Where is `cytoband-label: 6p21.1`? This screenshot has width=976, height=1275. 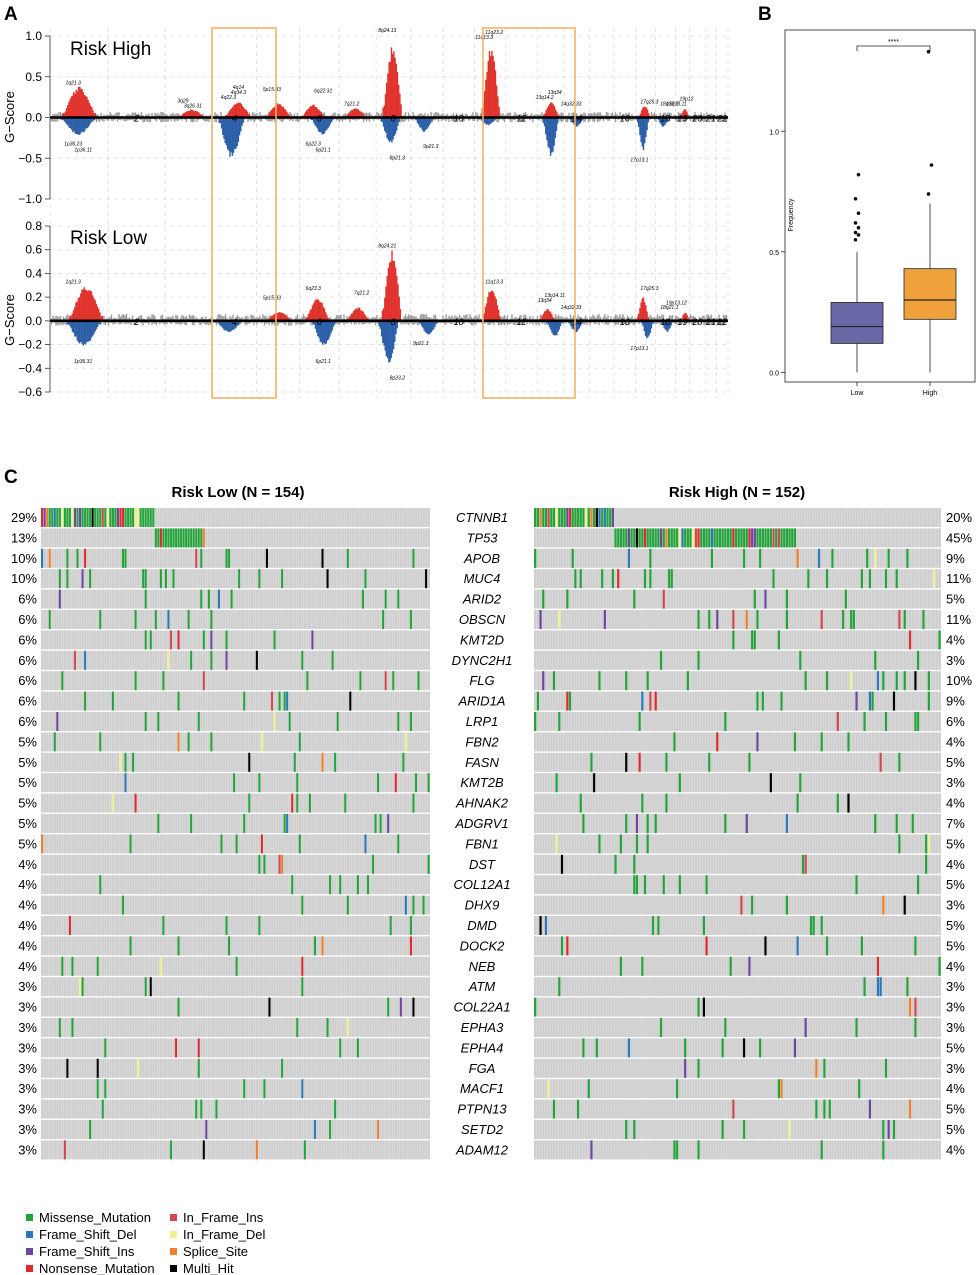
cytoband-label: 6p21.1 is located at coordinates (324, 362).